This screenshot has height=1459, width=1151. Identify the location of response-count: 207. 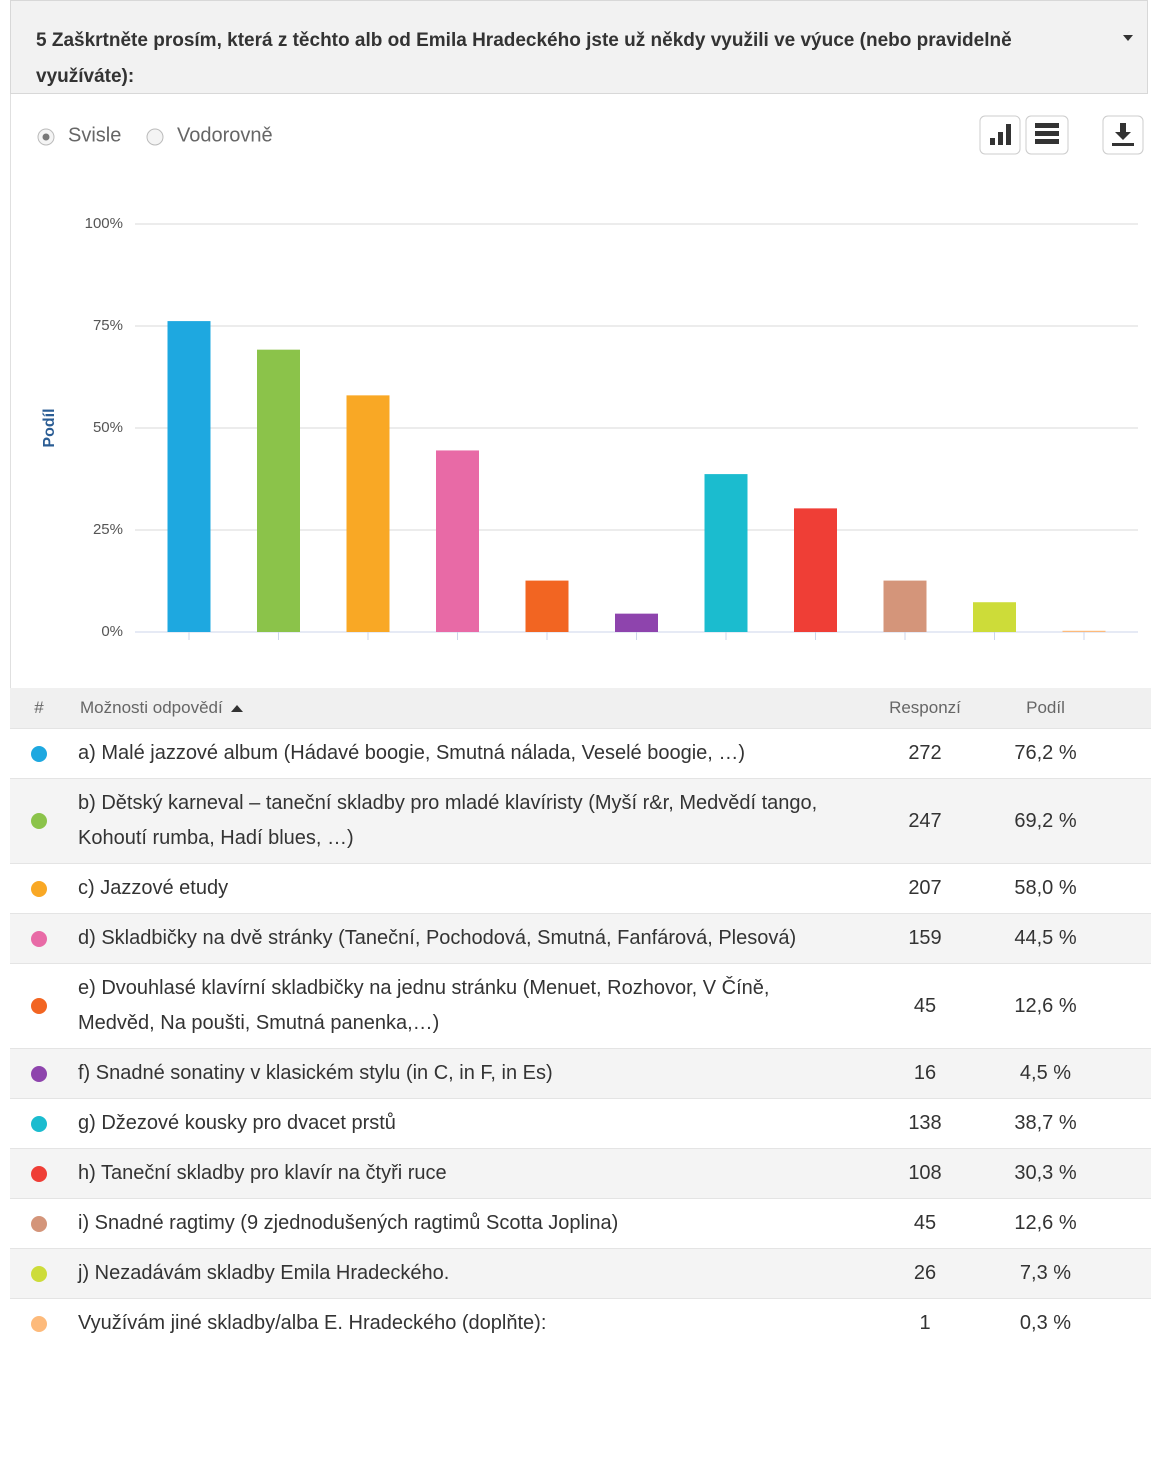
(925, 888).